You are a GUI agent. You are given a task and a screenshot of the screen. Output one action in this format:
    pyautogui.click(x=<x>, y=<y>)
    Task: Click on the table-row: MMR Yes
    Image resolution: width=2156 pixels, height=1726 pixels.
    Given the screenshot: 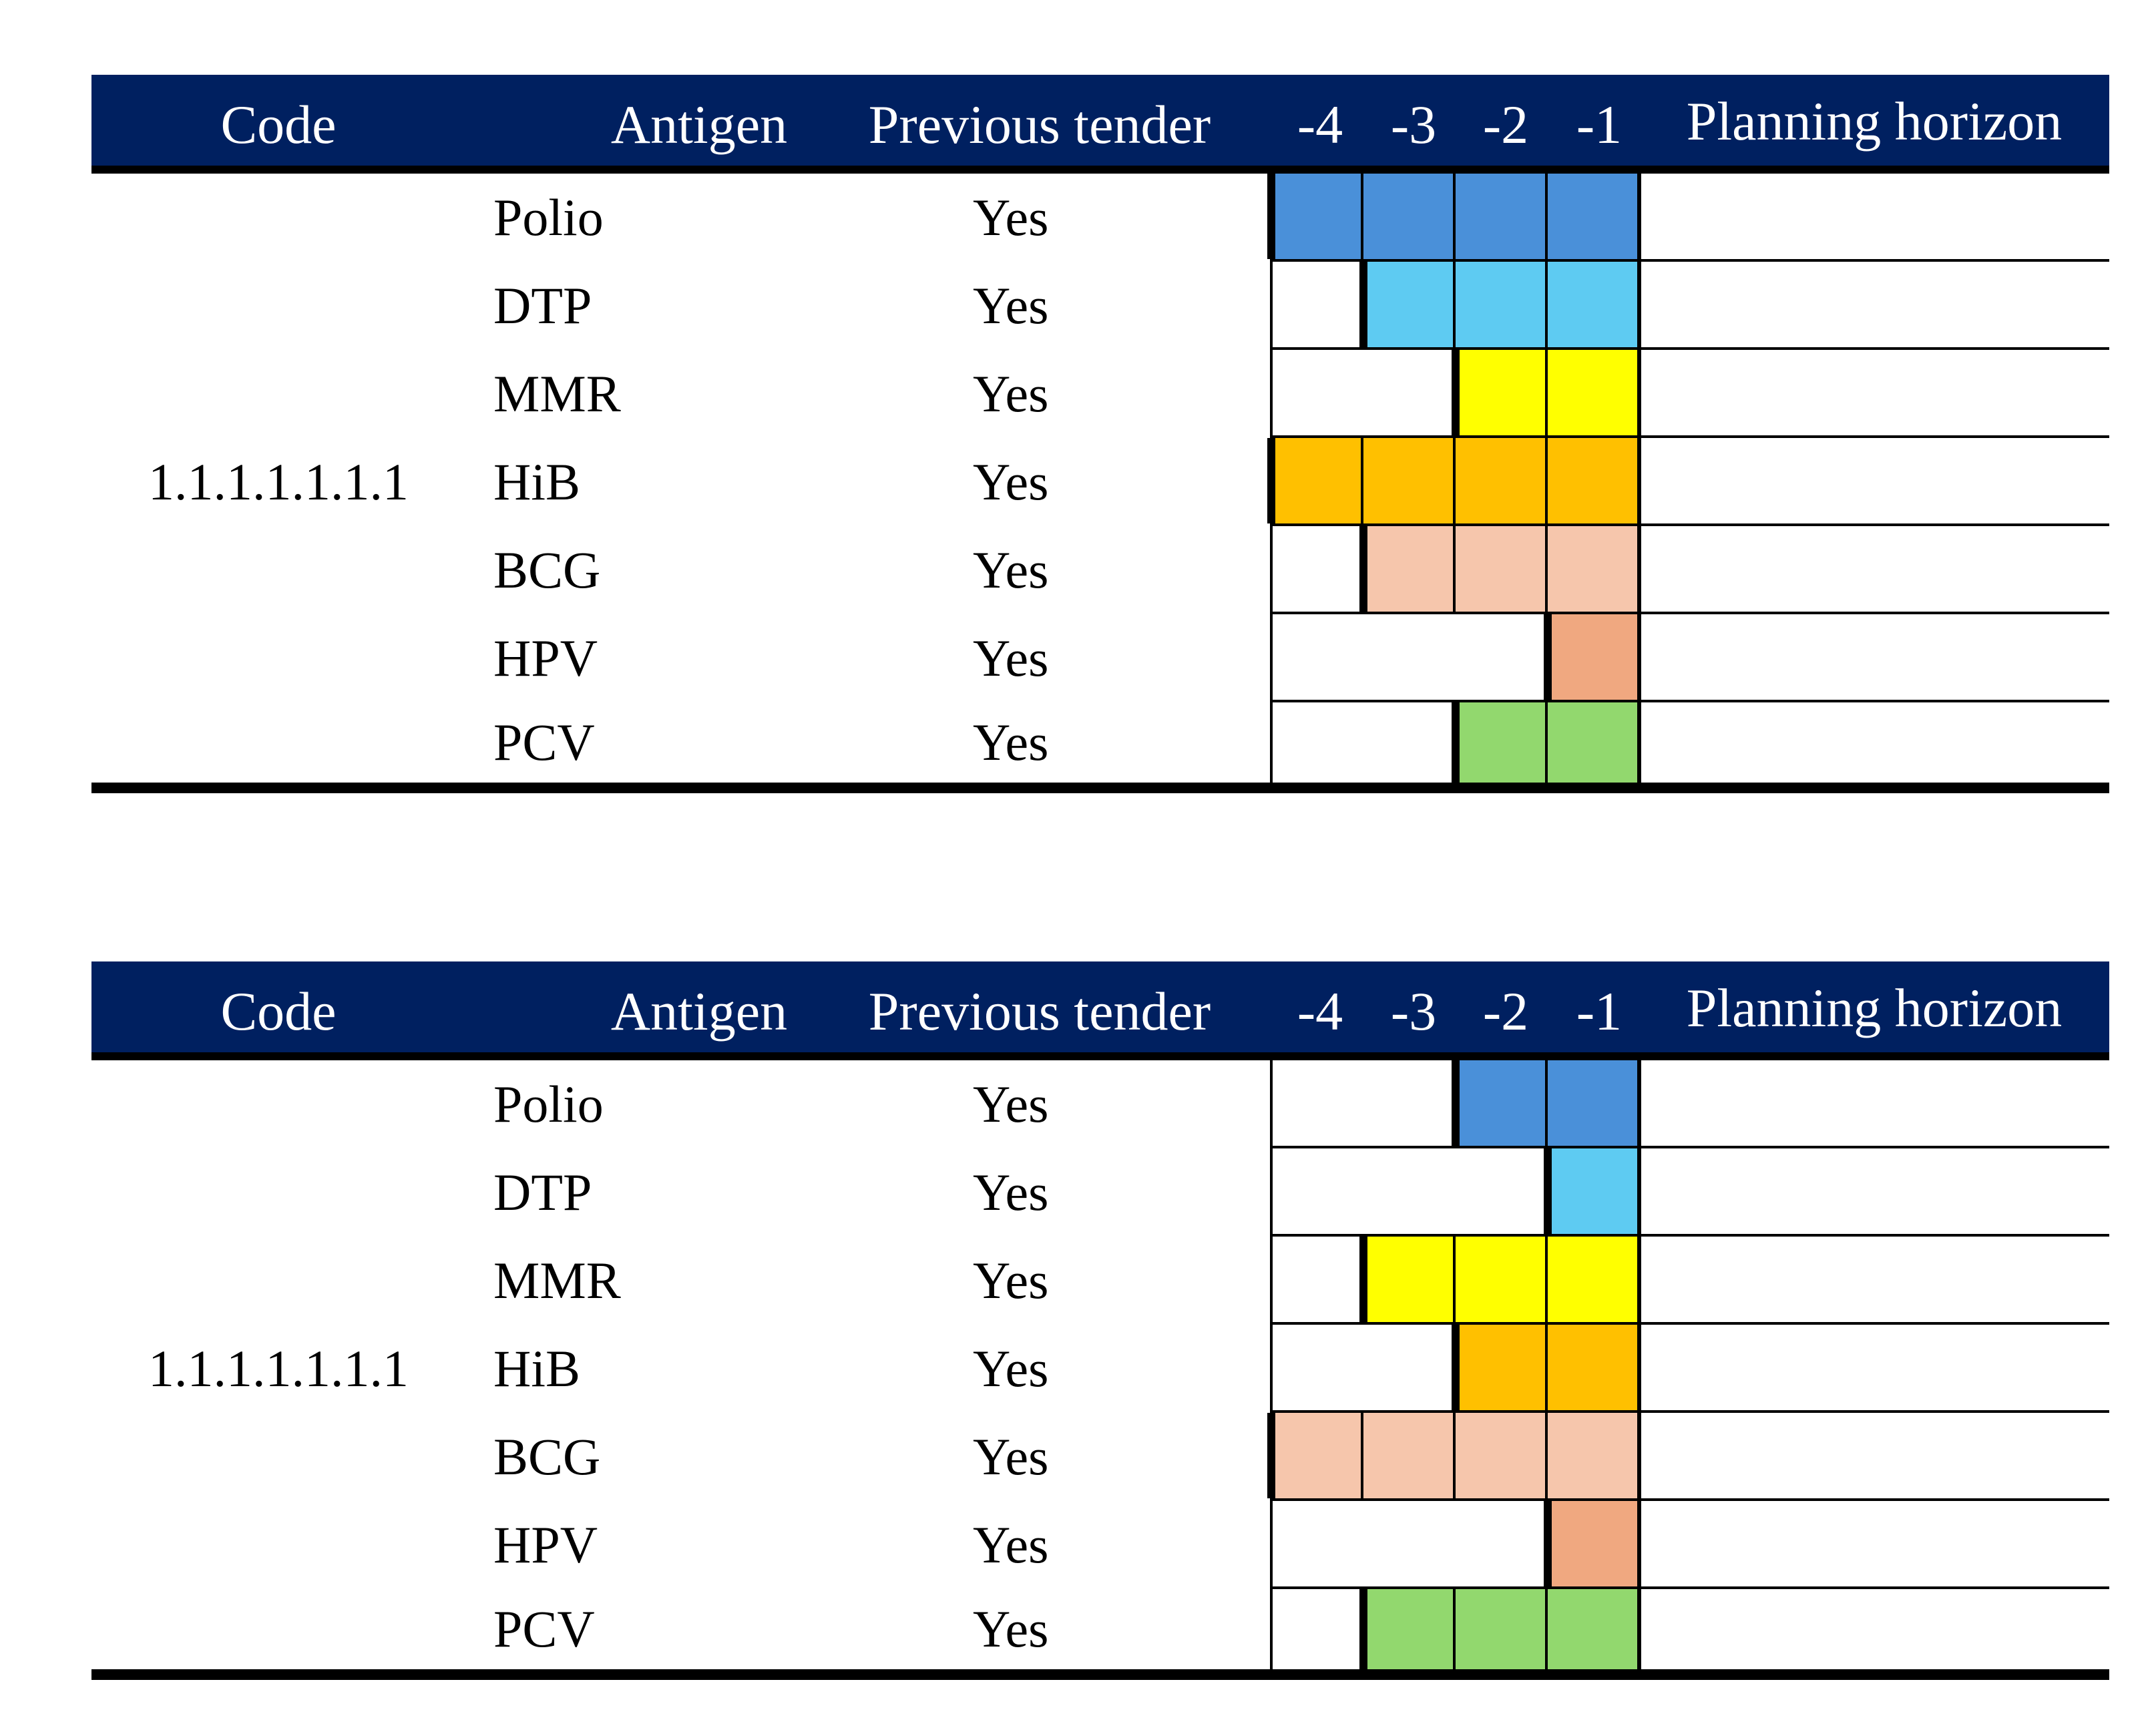 What is the action you would take?
    pyautogui.click(x=1100, y=394)
    